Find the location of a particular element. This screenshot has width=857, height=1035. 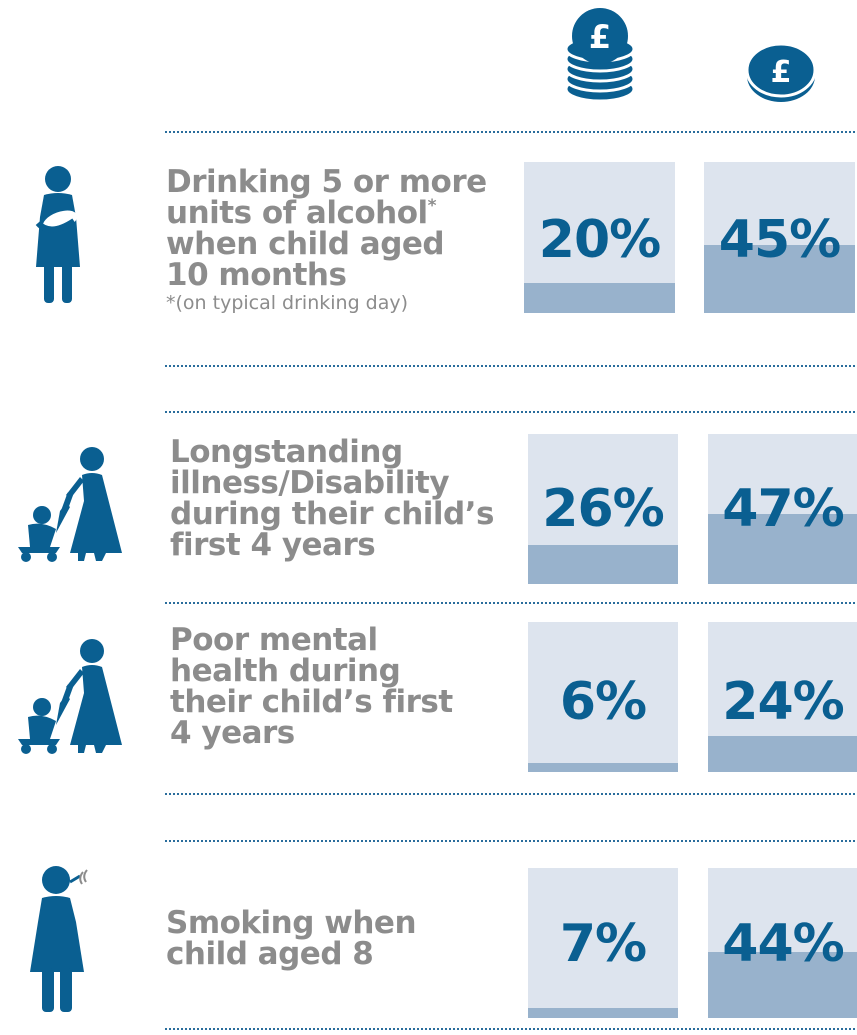

value-label: 47% is located at coordinates (783, 509).